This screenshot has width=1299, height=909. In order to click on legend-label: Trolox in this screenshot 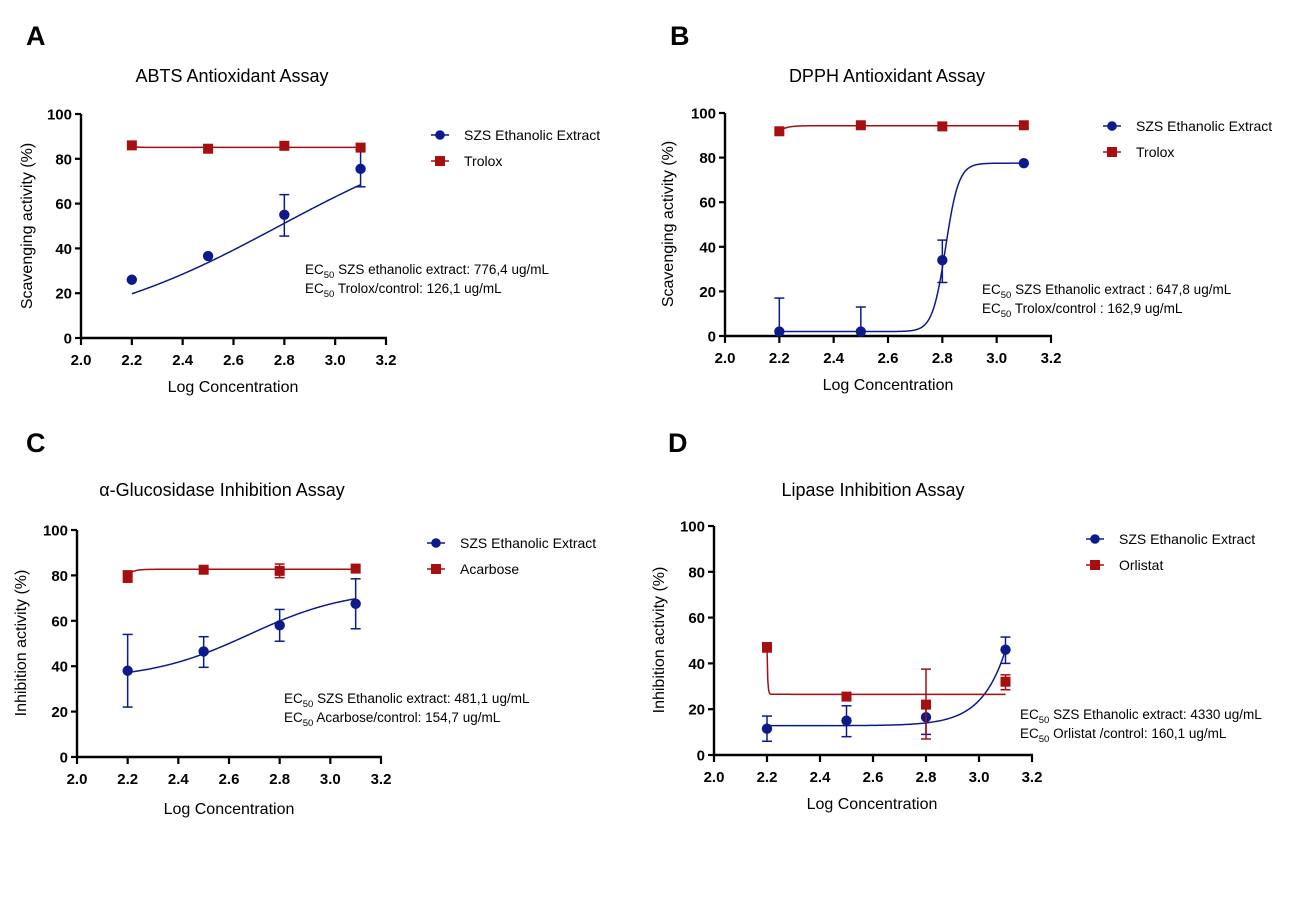, I will do `click(1155, 152)`.